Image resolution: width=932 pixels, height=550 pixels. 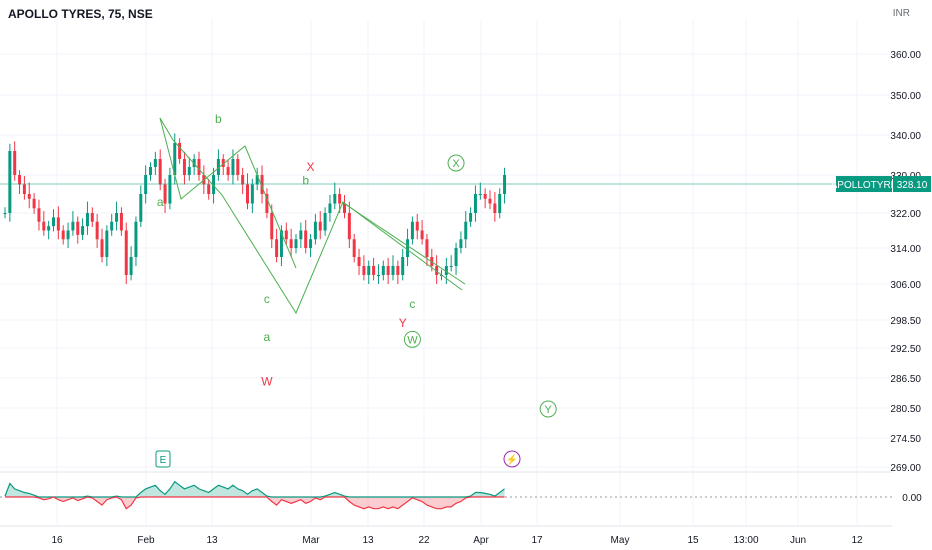 I want to click on earnings-event-marker, so click(x=163, y=459).